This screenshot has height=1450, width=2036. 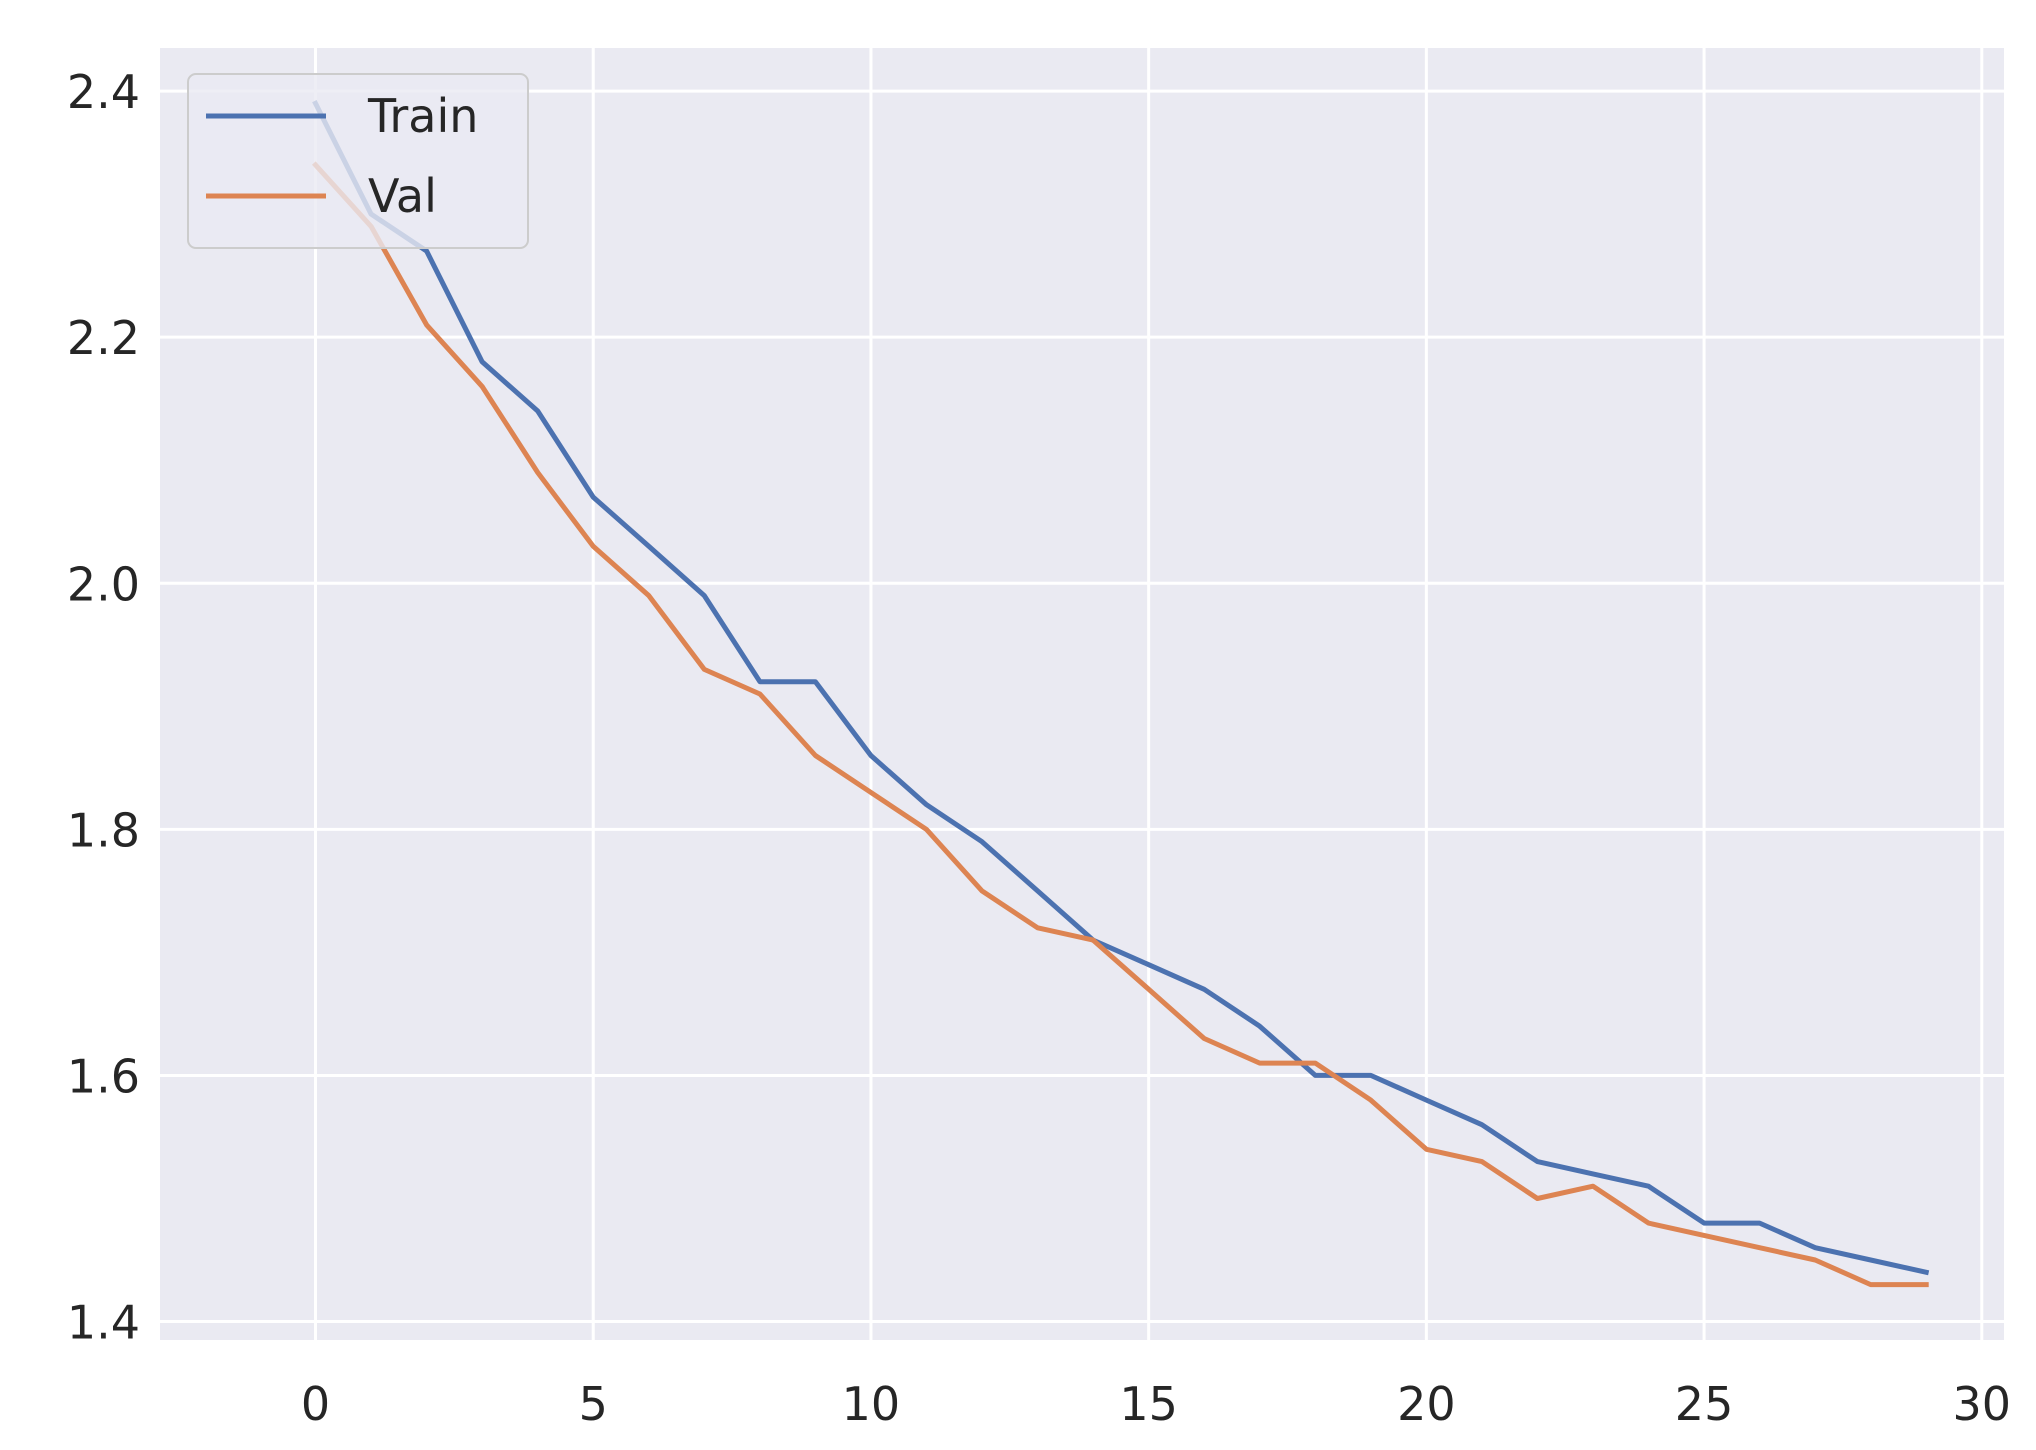 What do you see at coordinates (1426, 1404) in the screenshot?
I see `x-tick-label: 20` at bounding box center [1426, 1404].